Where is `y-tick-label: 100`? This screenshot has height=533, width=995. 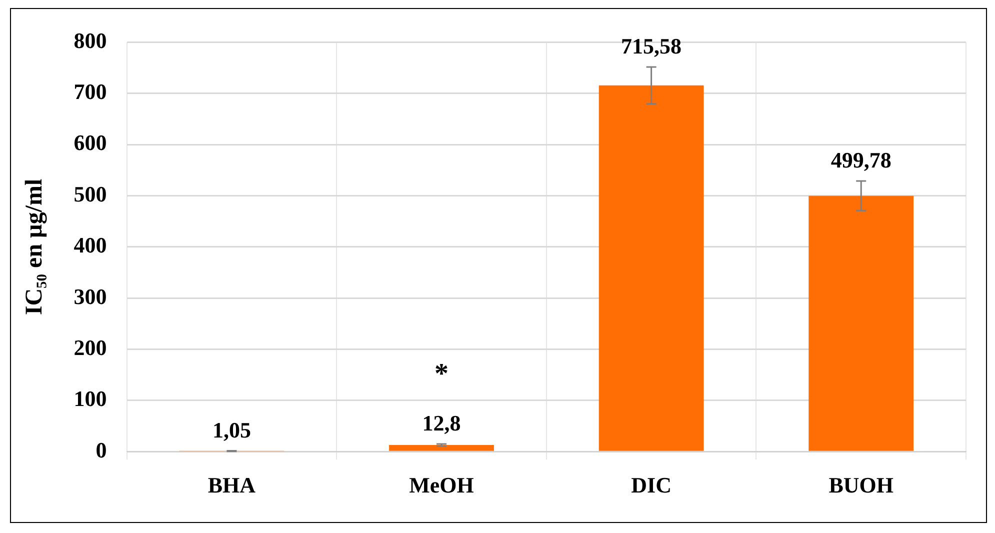
y-tick-label: 100 is located at coordinates (90, 399).